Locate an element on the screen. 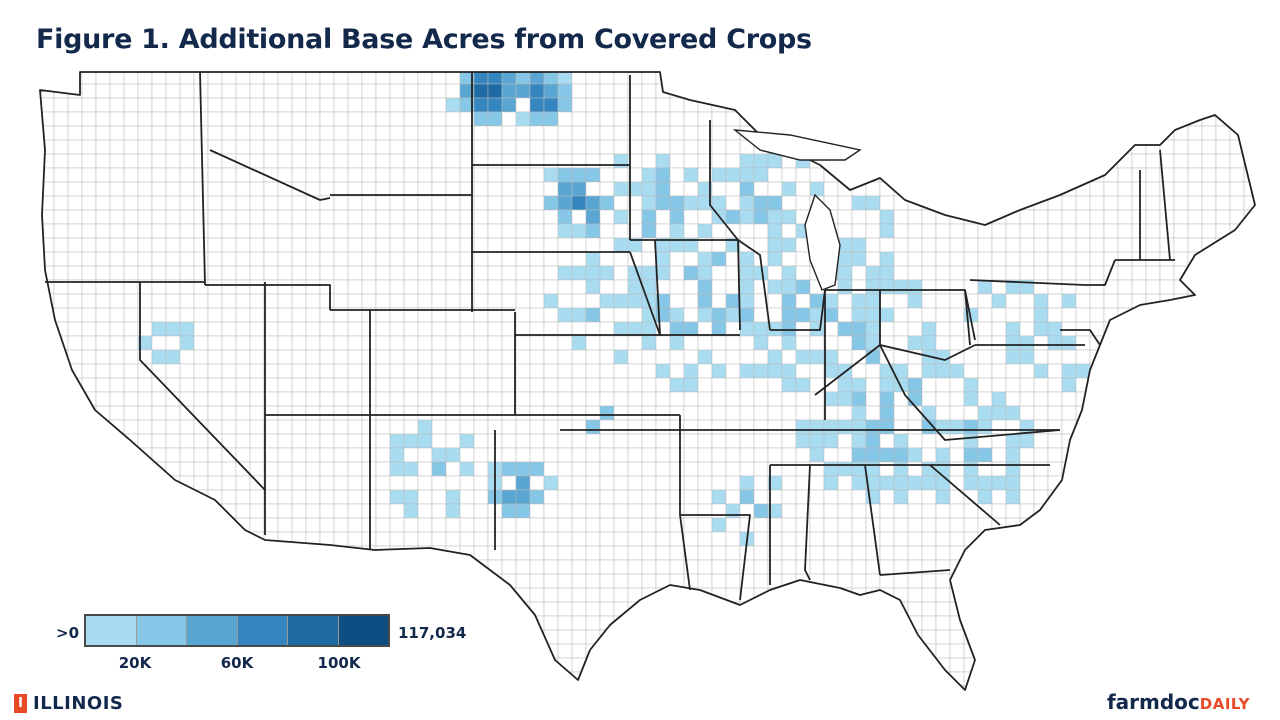  legend-min-label: >0 is located at coordinates (68, 633).